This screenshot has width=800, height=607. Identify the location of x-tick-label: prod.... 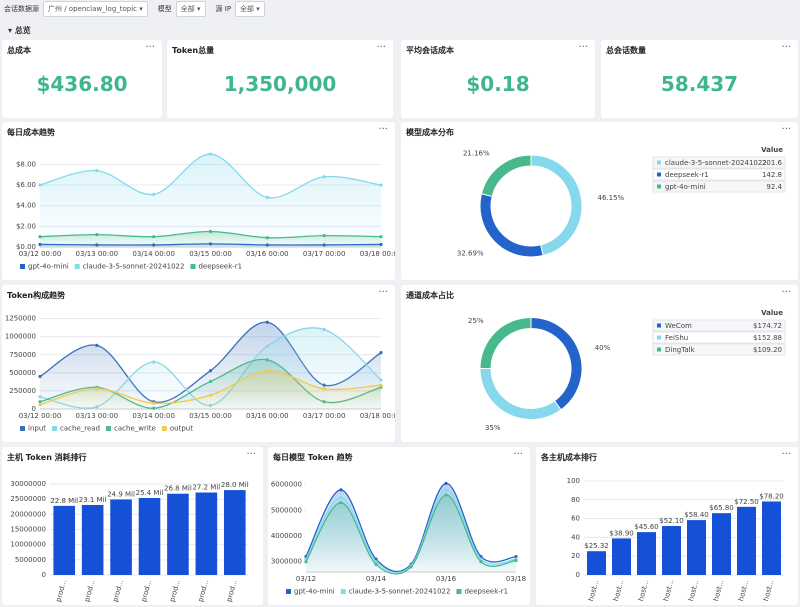
(62, 591).